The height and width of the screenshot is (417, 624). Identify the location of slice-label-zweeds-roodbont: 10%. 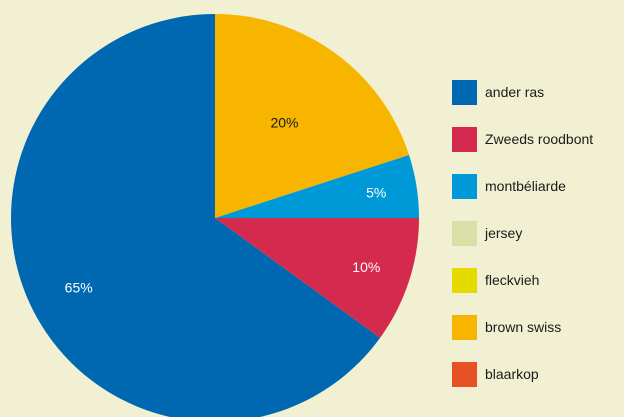
(366, 267).